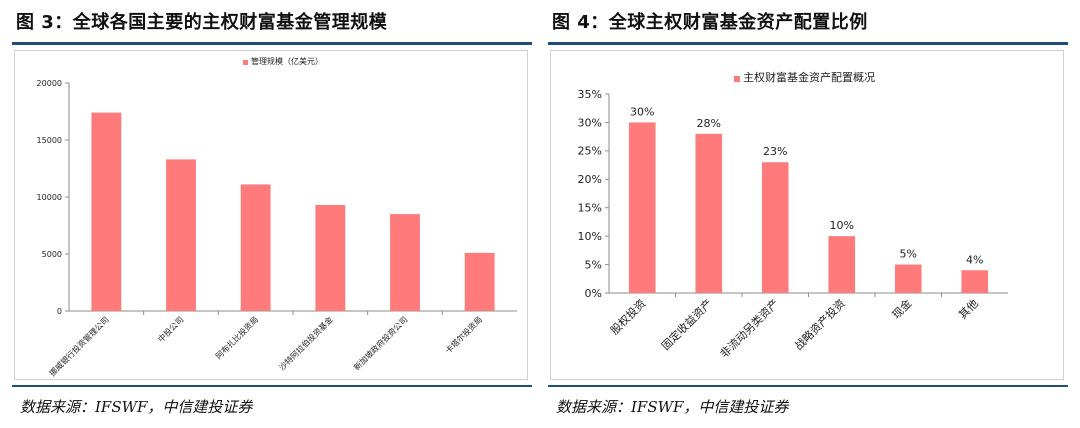  Describe the element at coordinates (842, 225) in the screenshot. I see `data-label: 10%` at that location.